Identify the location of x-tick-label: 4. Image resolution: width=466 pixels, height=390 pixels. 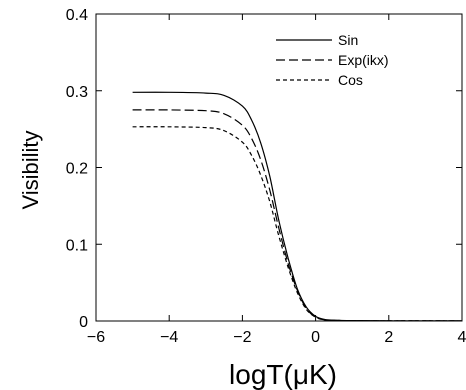
(462, 337).